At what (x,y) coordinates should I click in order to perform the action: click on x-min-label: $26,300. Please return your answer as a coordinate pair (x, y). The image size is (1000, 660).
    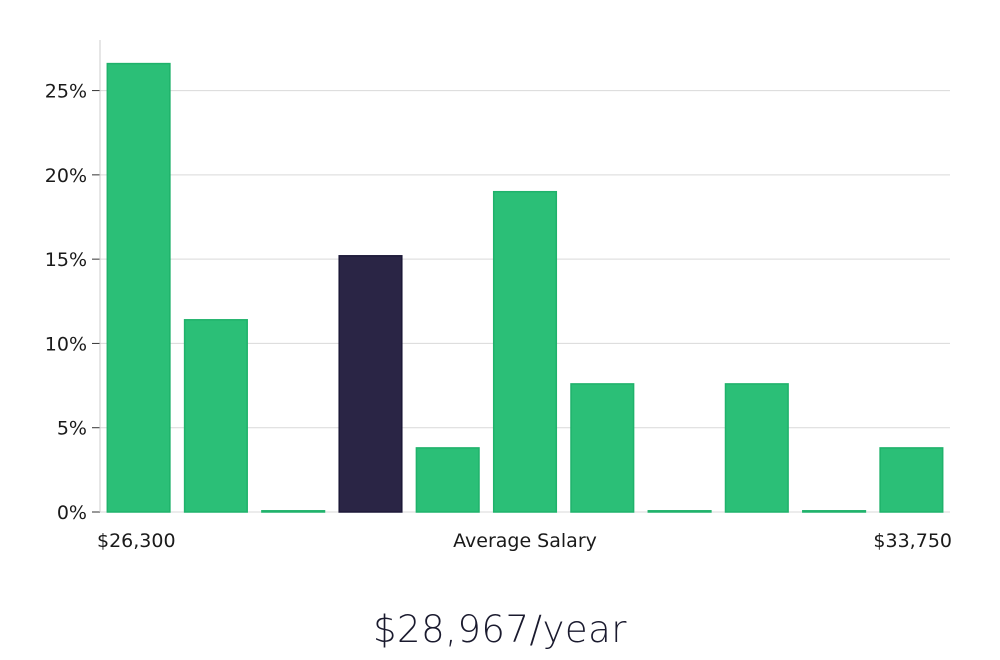
    Looking at the image, I should click on (136, 541).